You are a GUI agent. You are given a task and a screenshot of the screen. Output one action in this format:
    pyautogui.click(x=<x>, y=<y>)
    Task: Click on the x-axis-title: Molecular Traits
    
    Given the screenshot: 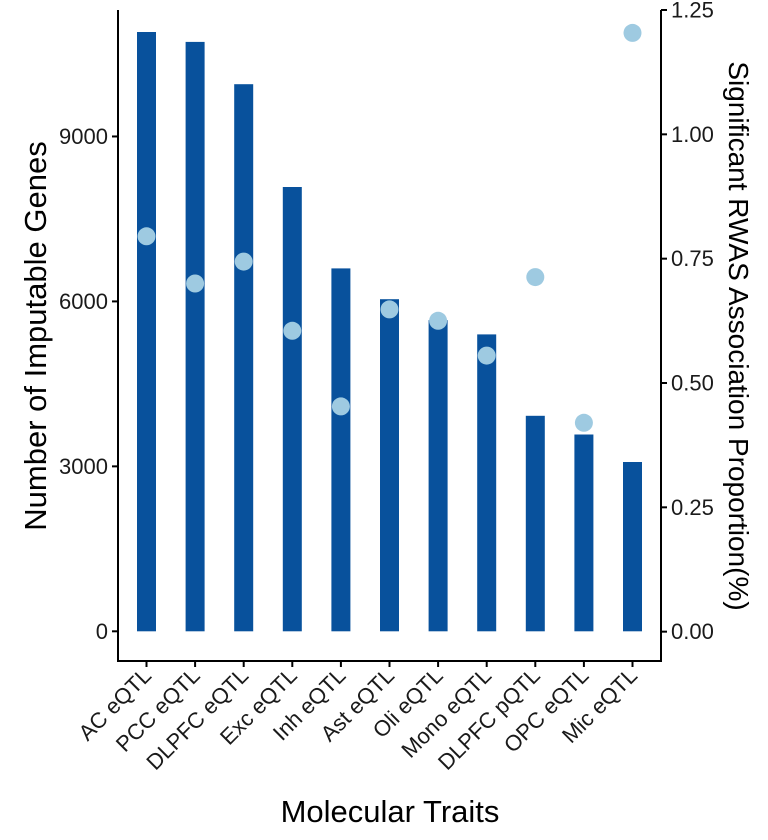 What is the action you would take?
    pyautogui.click(x=390, y=811)
    